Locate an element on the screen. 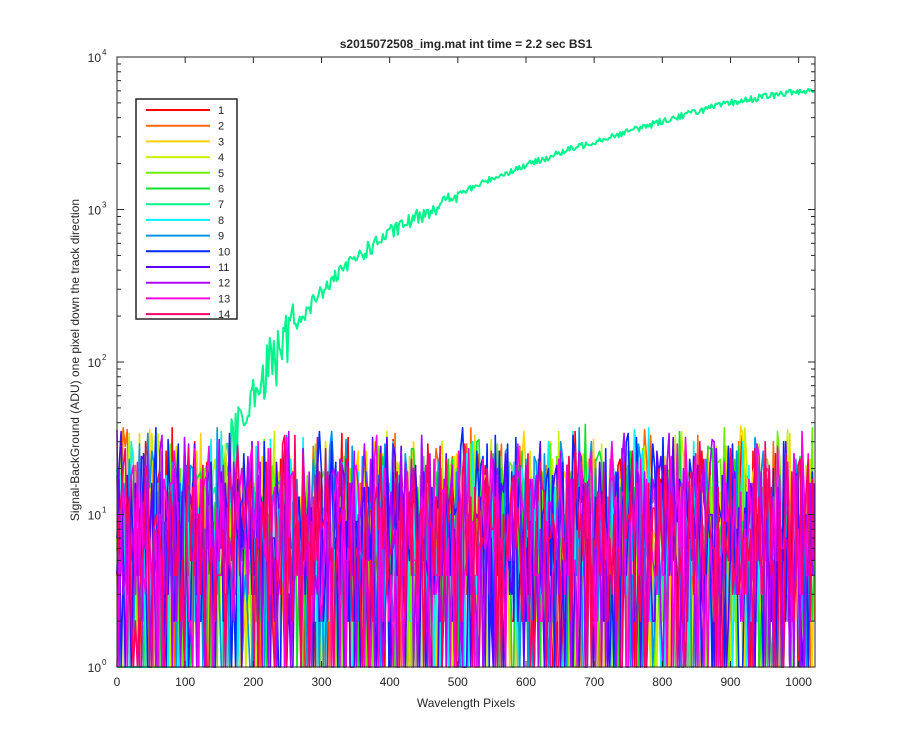 This screenshot has height=750, width=900. legend-label-1: 1 is located at coordinates (221, 111).